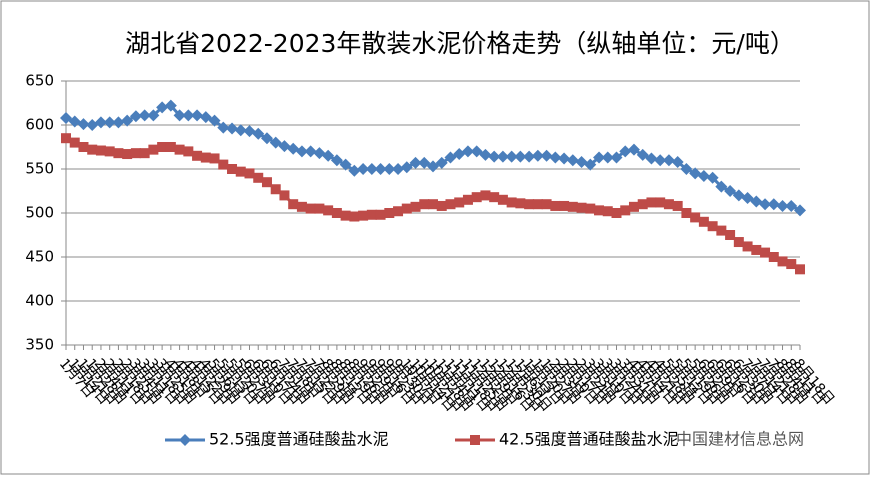 The width and height of the screenshot is (871, 480). I want to click on y-tick-label: 400, so click(39, 301).